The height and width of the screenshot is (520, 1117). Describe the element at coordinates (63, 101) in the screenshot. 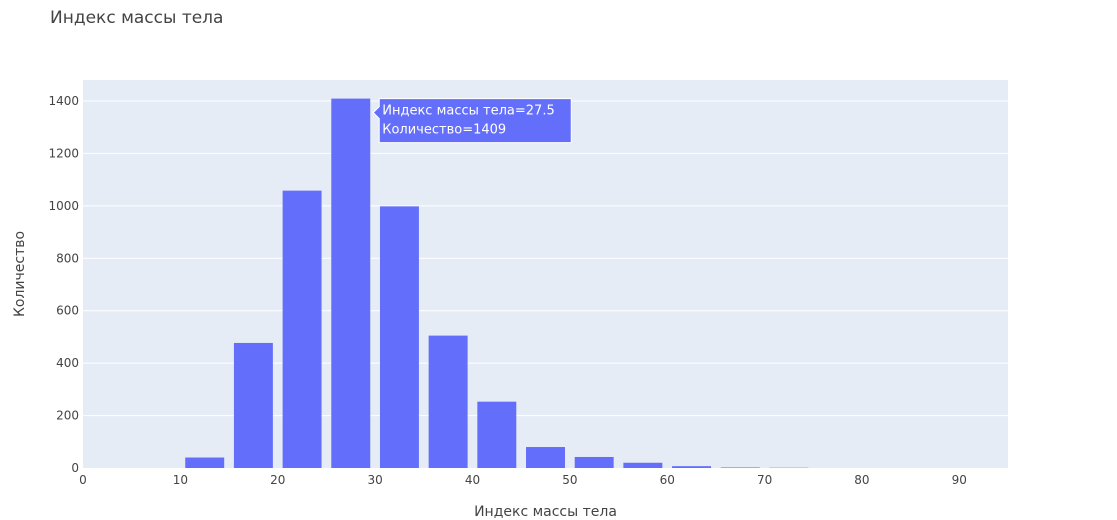

I see `y-tick-label: 1400` at that location.